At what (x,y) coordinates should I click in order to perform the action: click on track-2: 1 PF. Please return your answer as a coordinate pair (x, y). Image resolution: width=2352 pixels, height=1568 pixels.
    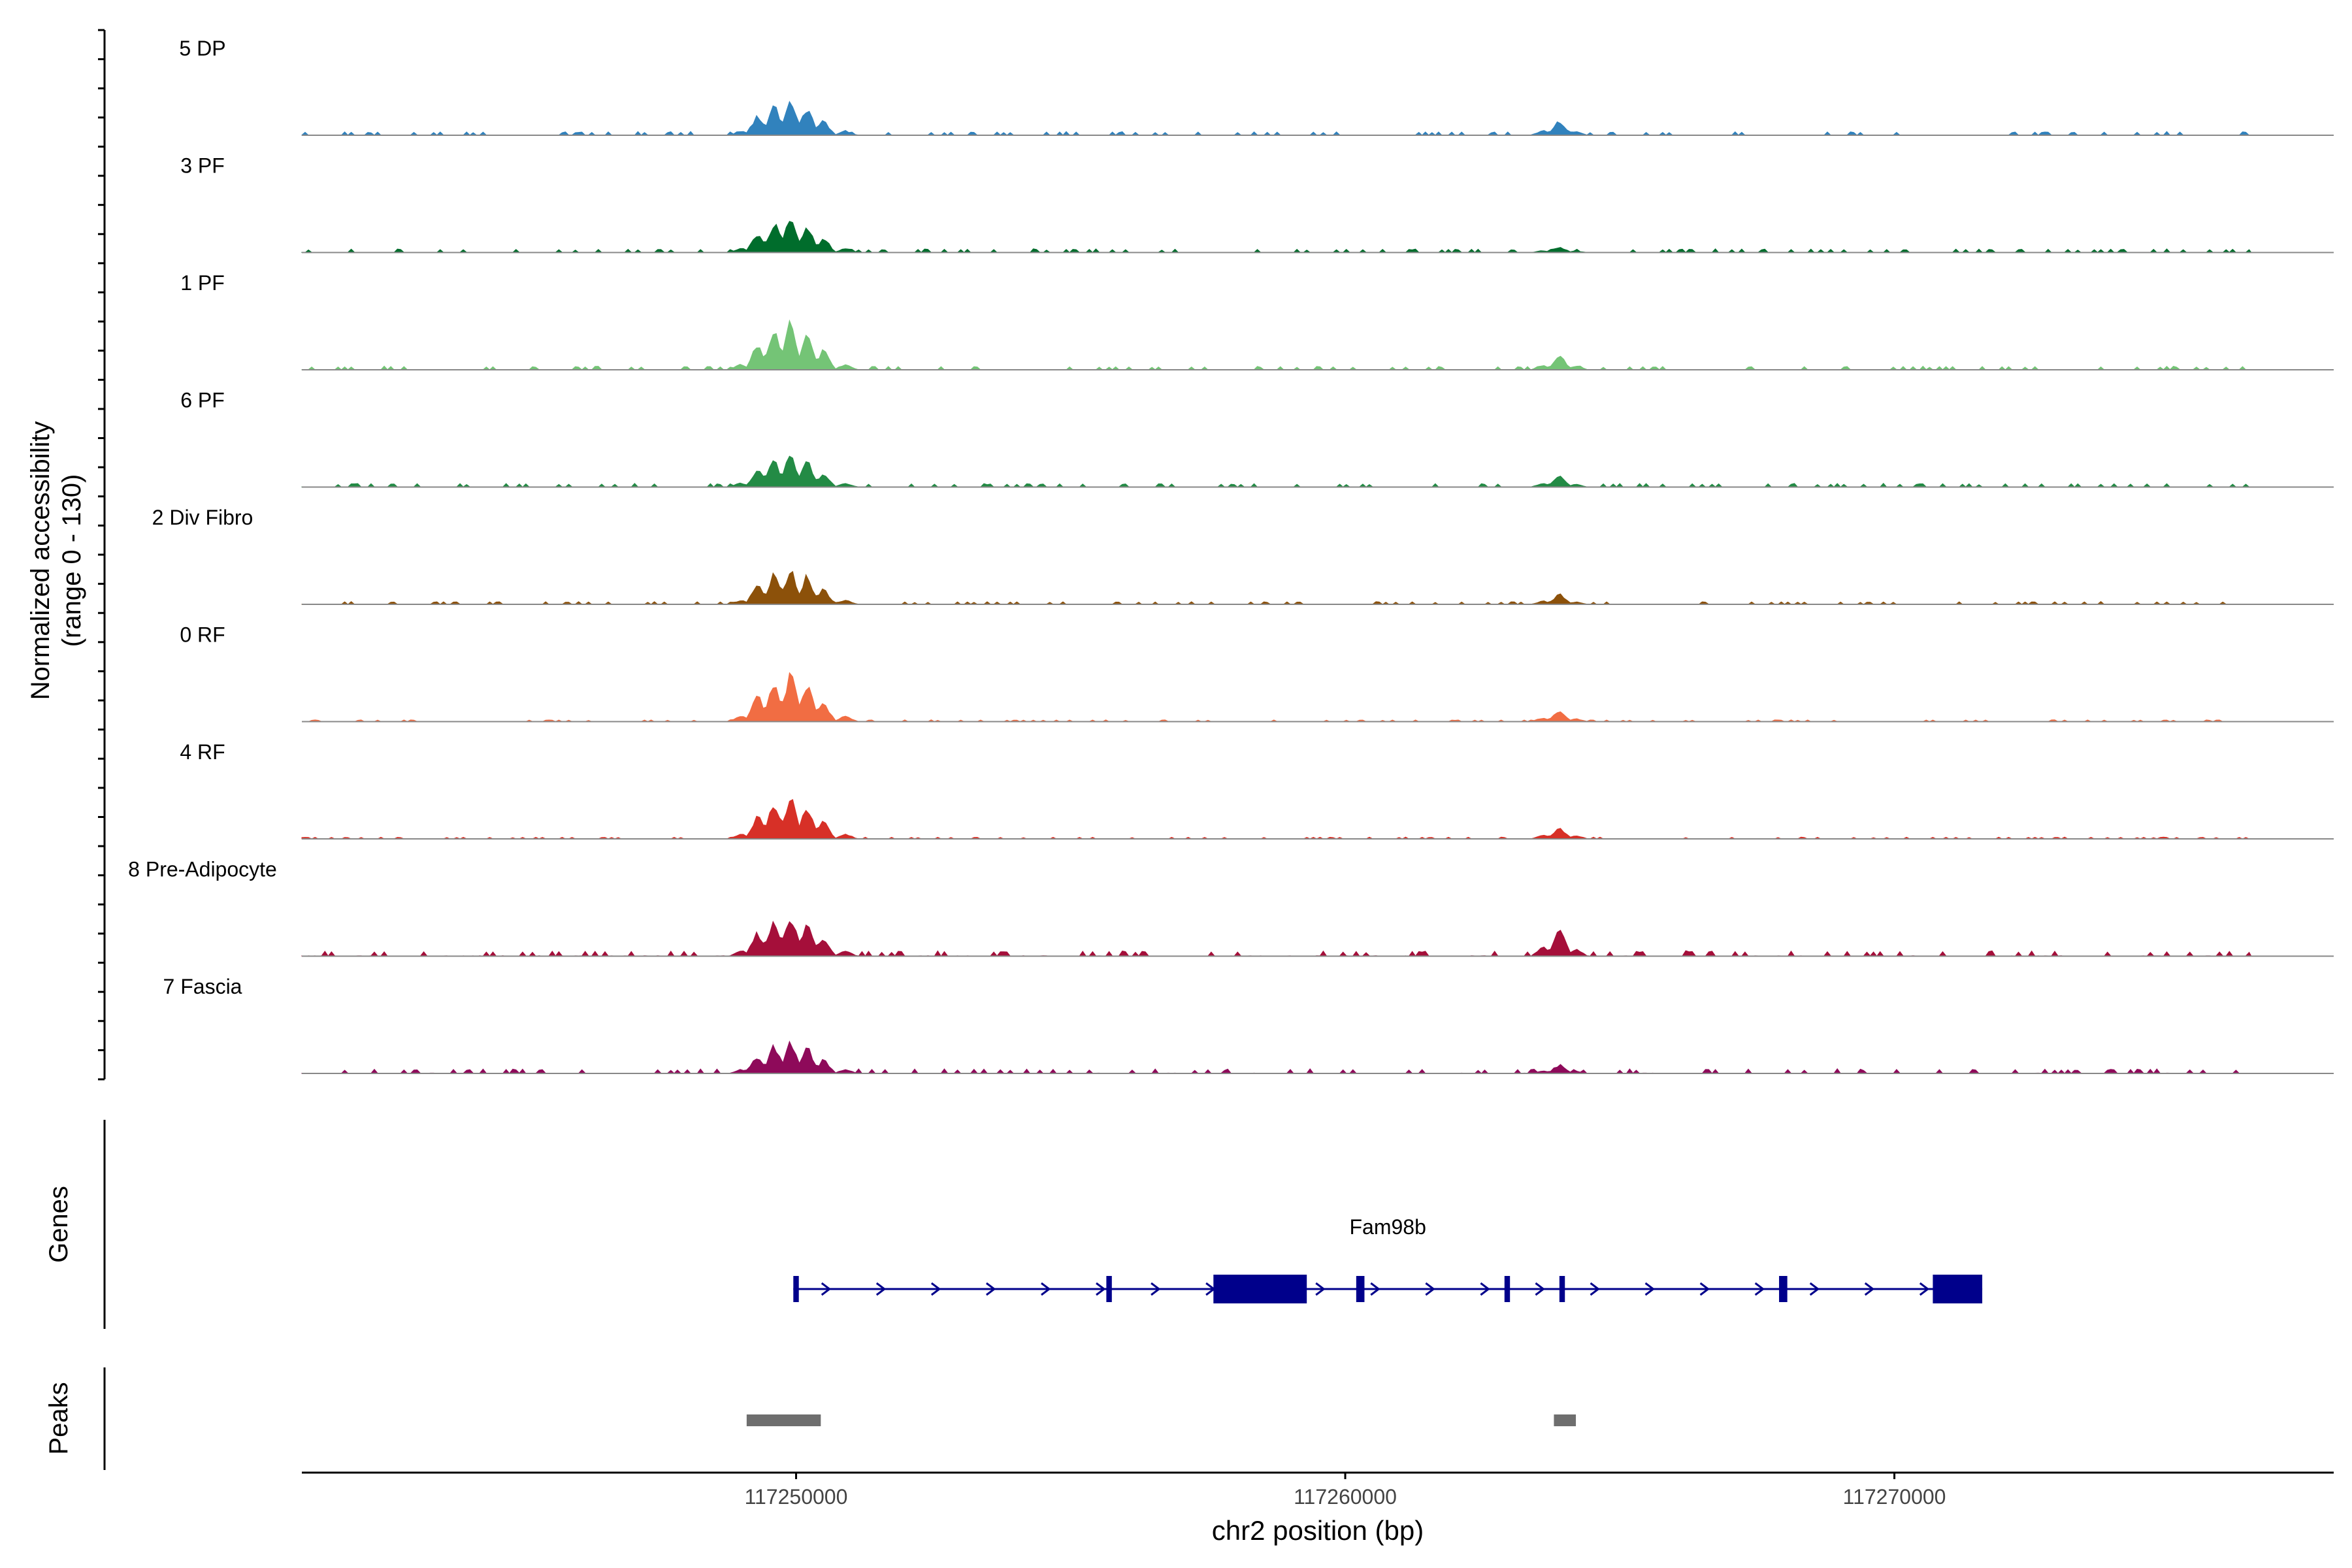
    Looking at the image, I should click on (1257, 320).